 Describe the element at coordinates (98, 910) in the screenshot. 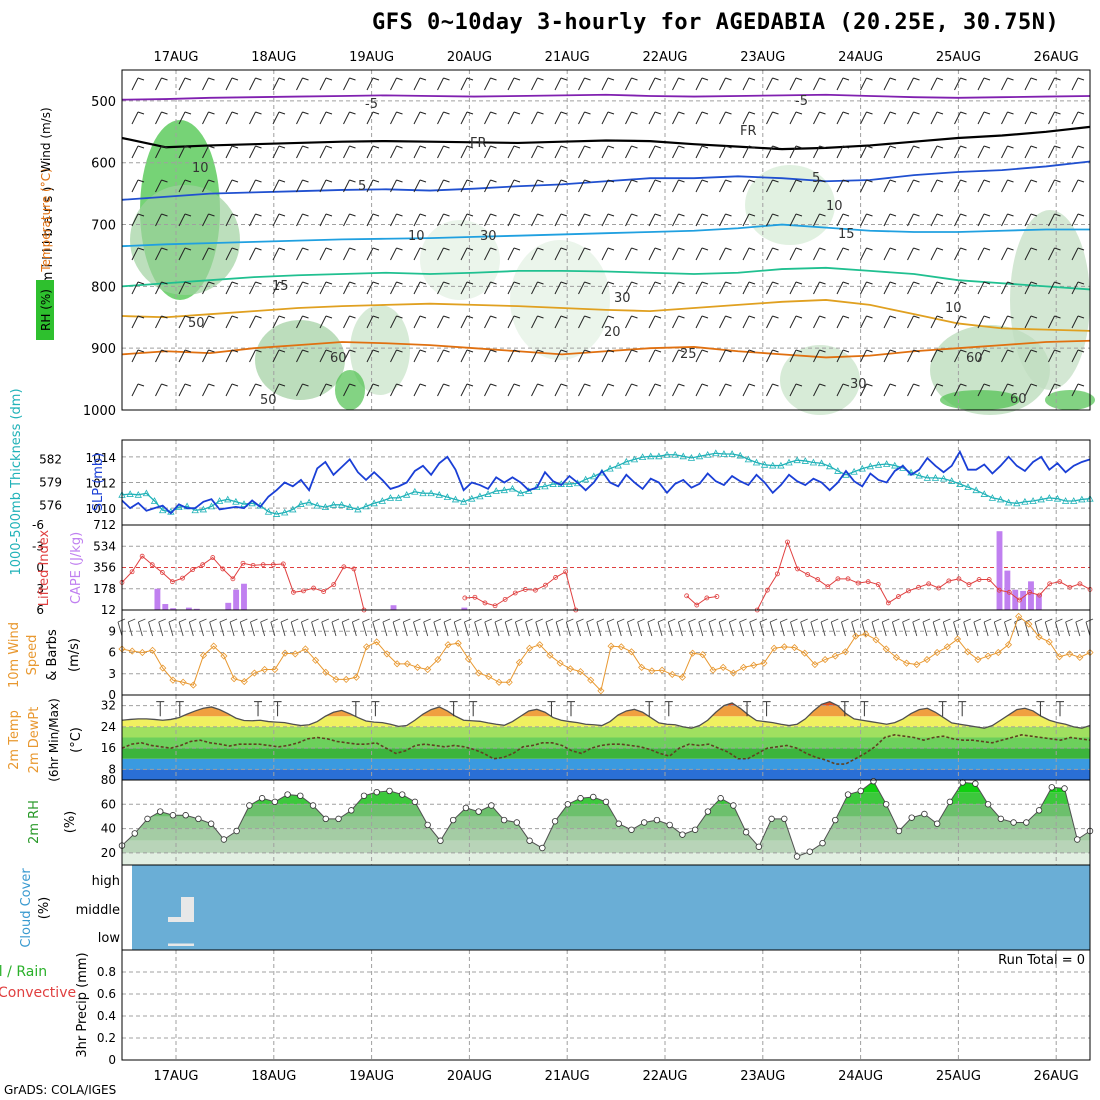

I see `cloud-level-label: middle` at that location.